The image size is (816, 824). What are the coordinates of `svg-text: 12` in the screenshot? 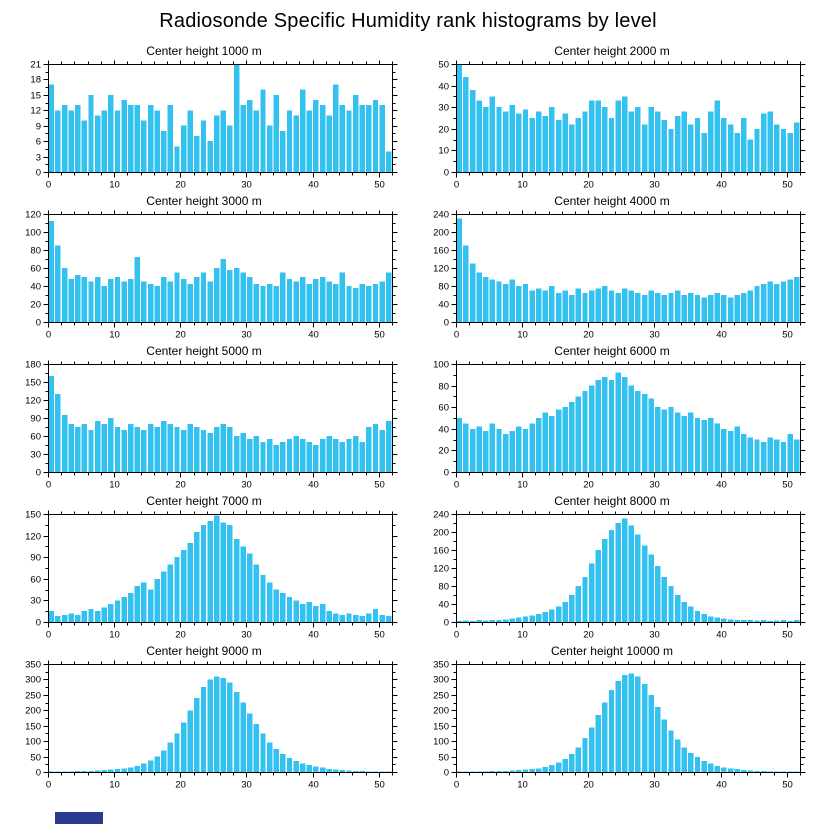 It's located at (35, 111).